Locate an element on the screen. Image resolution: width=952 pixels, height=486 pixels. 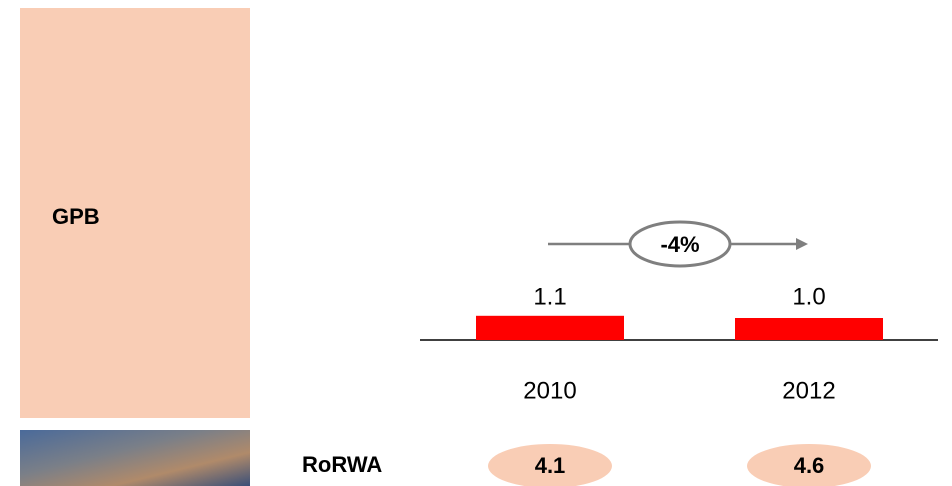
metric-value: 4.6 is located at coordinates (809, 465).